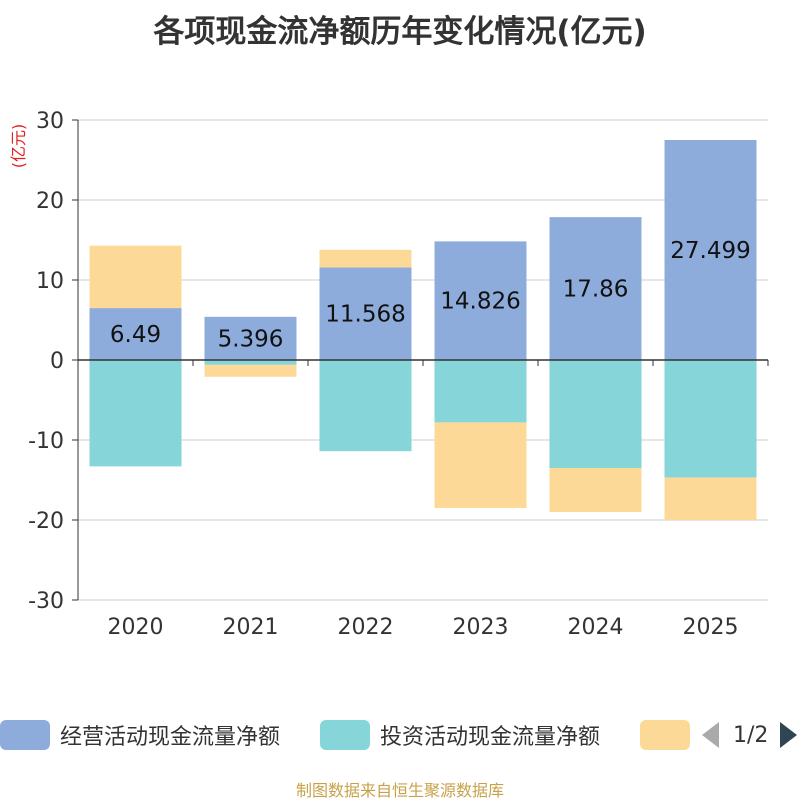 The height and width of the screenshot is (801, 800). I want to click on data-label: 11.568, so click(365, 315).